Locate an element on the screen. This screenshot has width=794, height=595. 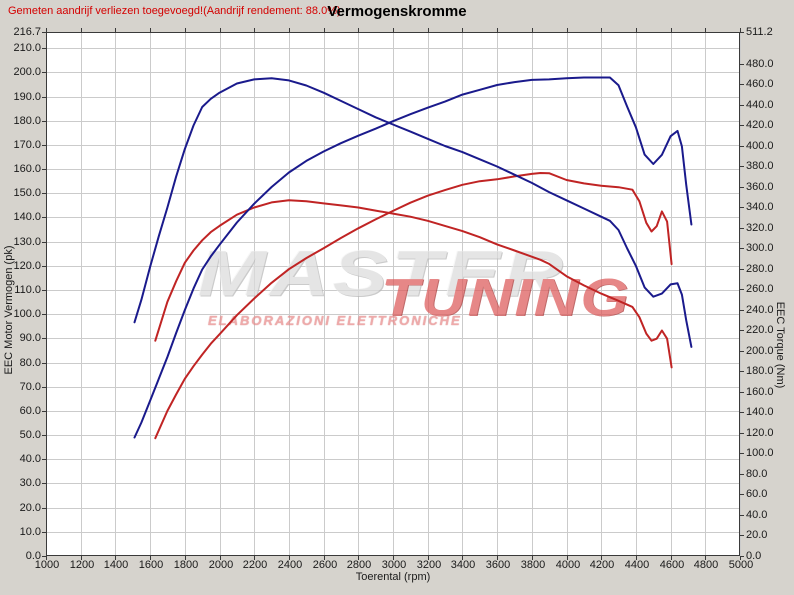
x-tick-label: 3000 is located at coordinates (394, 565).